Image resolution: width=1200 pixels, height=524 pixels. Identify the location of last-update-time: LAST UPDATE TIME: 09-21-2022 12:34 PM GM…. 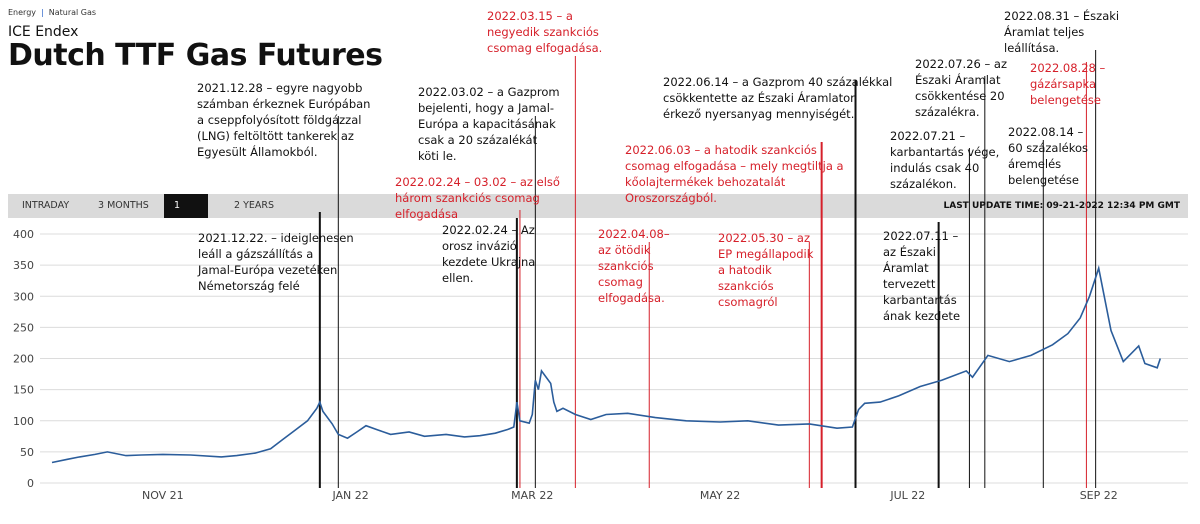
(1062, 206).